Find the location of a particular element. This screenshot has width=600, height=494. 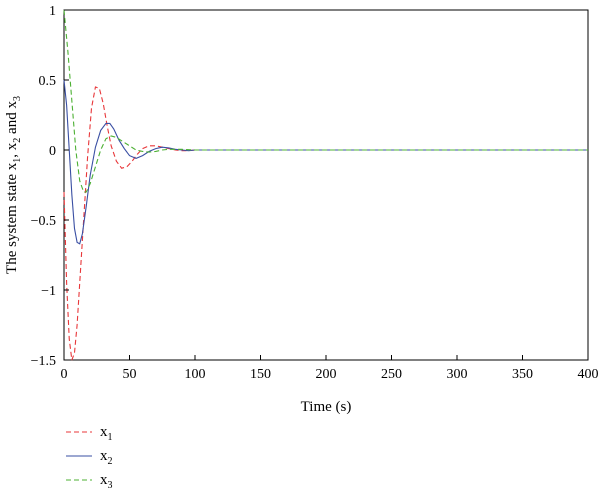

x-tick-label: 200 is located at coordinates (326, 374).